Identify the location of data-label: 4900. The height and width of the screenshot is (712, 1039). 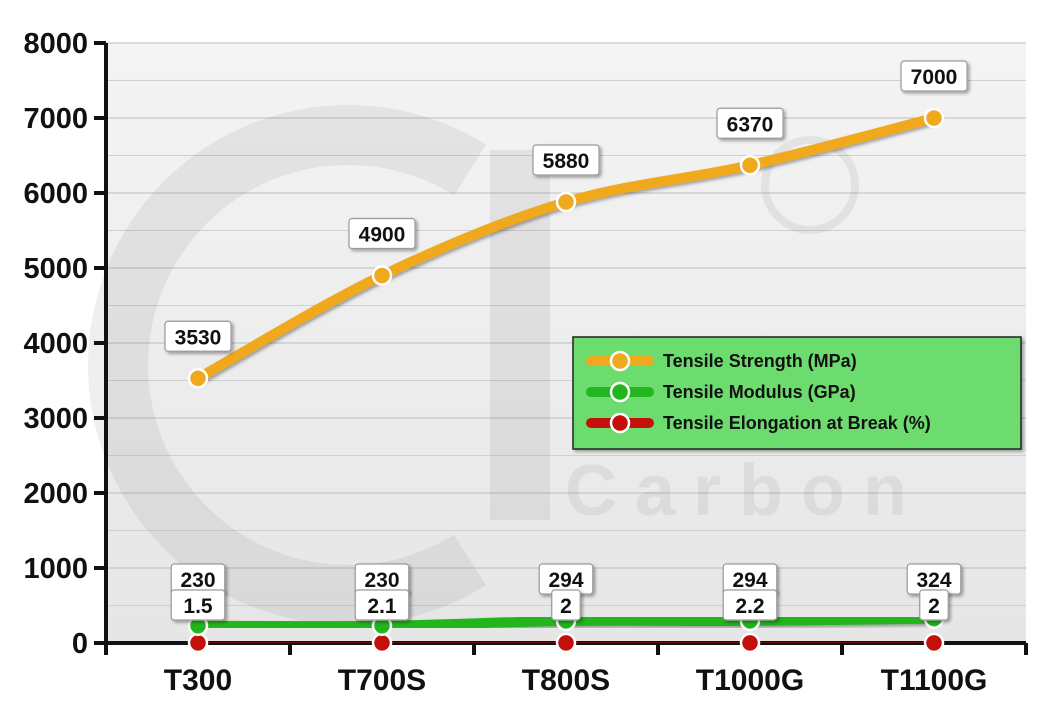
(382, 235).